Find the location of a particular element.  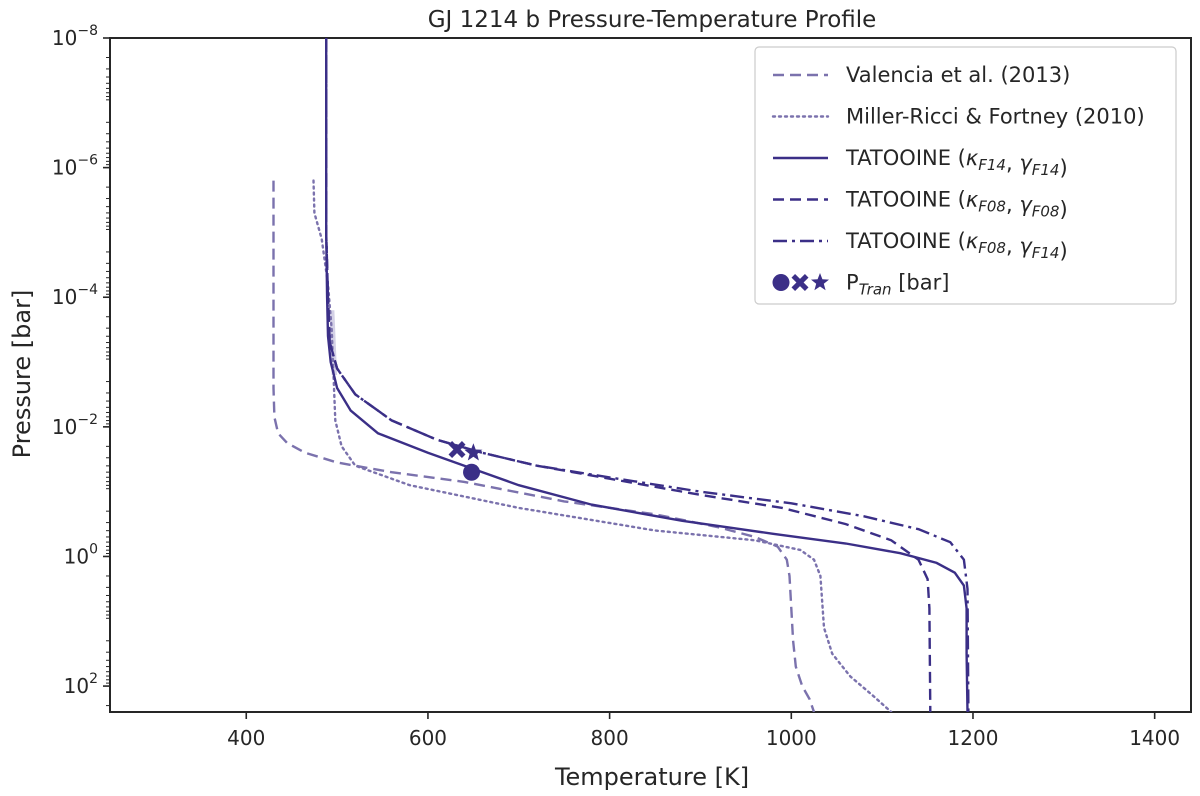

x-tick-label: 400 is located at coordinates (246, 738).